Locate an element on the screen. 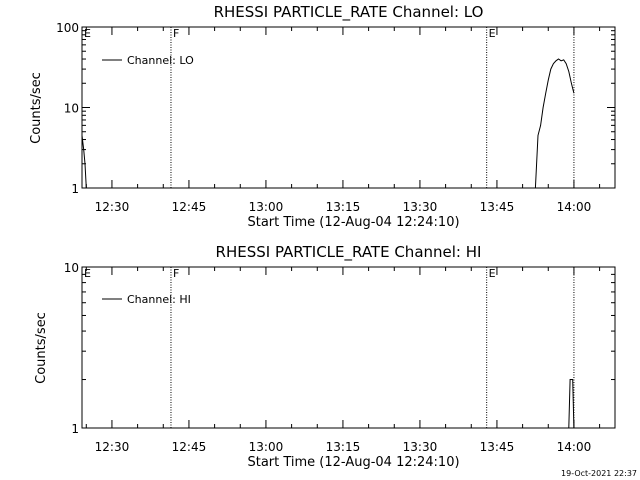 The height and width of the screenshot is (480, 640). footer-timestamp: 19-Oct-2021 22:37 is located at coordinates (599, 473).